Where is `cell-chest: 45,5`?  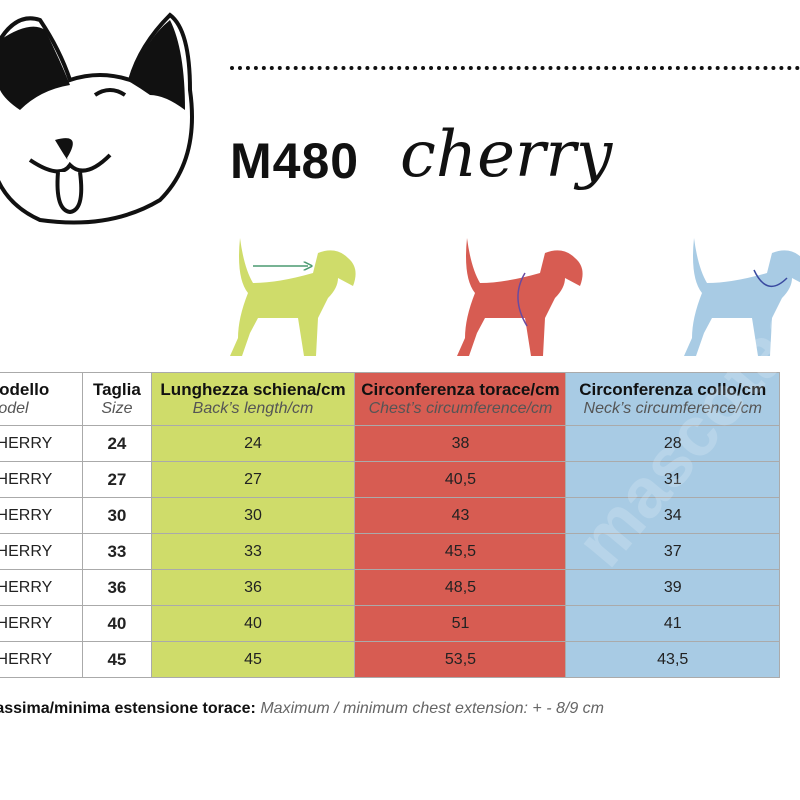
cell-chest: 45,5 is located at coordinates (460, 551).